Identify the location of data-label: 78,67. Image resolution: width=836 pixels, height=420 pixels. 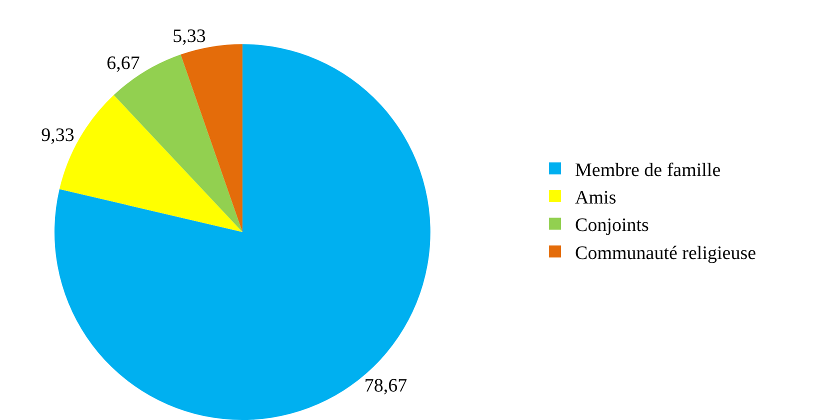
(386, 385).